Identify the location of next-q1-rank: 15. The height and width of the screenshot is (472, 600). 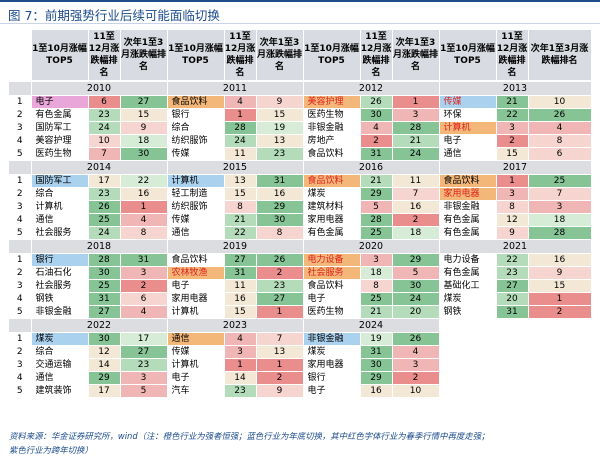
(280, 115).